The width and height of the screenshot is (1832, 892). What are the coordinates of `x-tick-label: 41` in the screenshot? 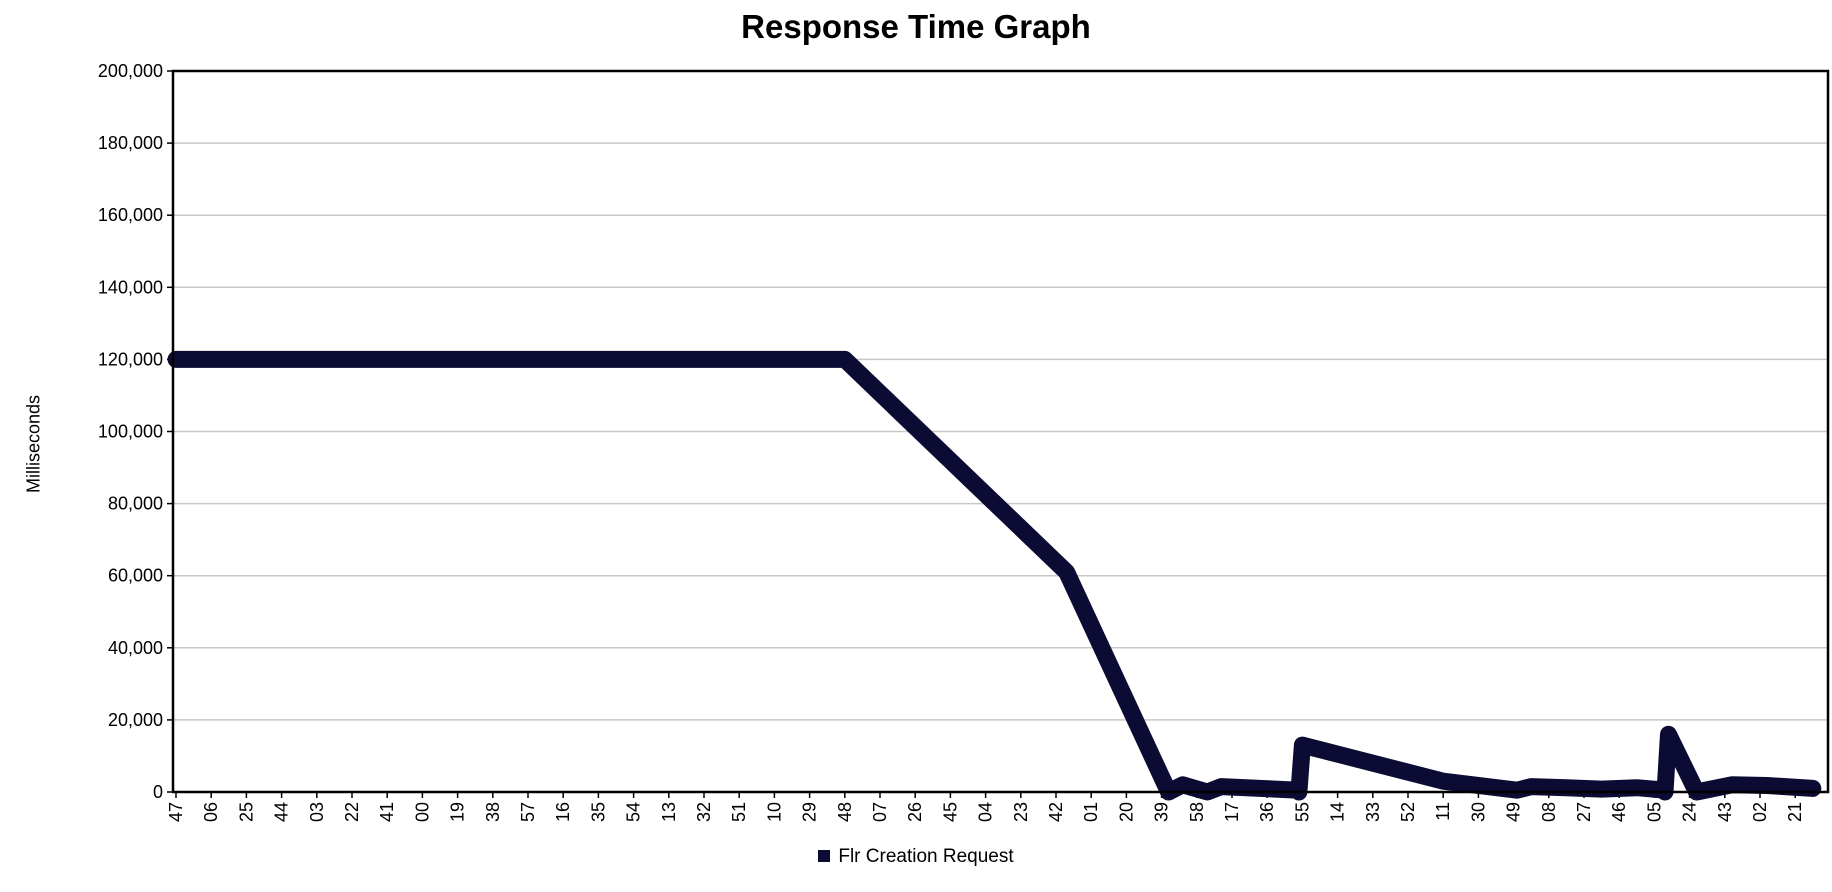 It's located at (387, 812).